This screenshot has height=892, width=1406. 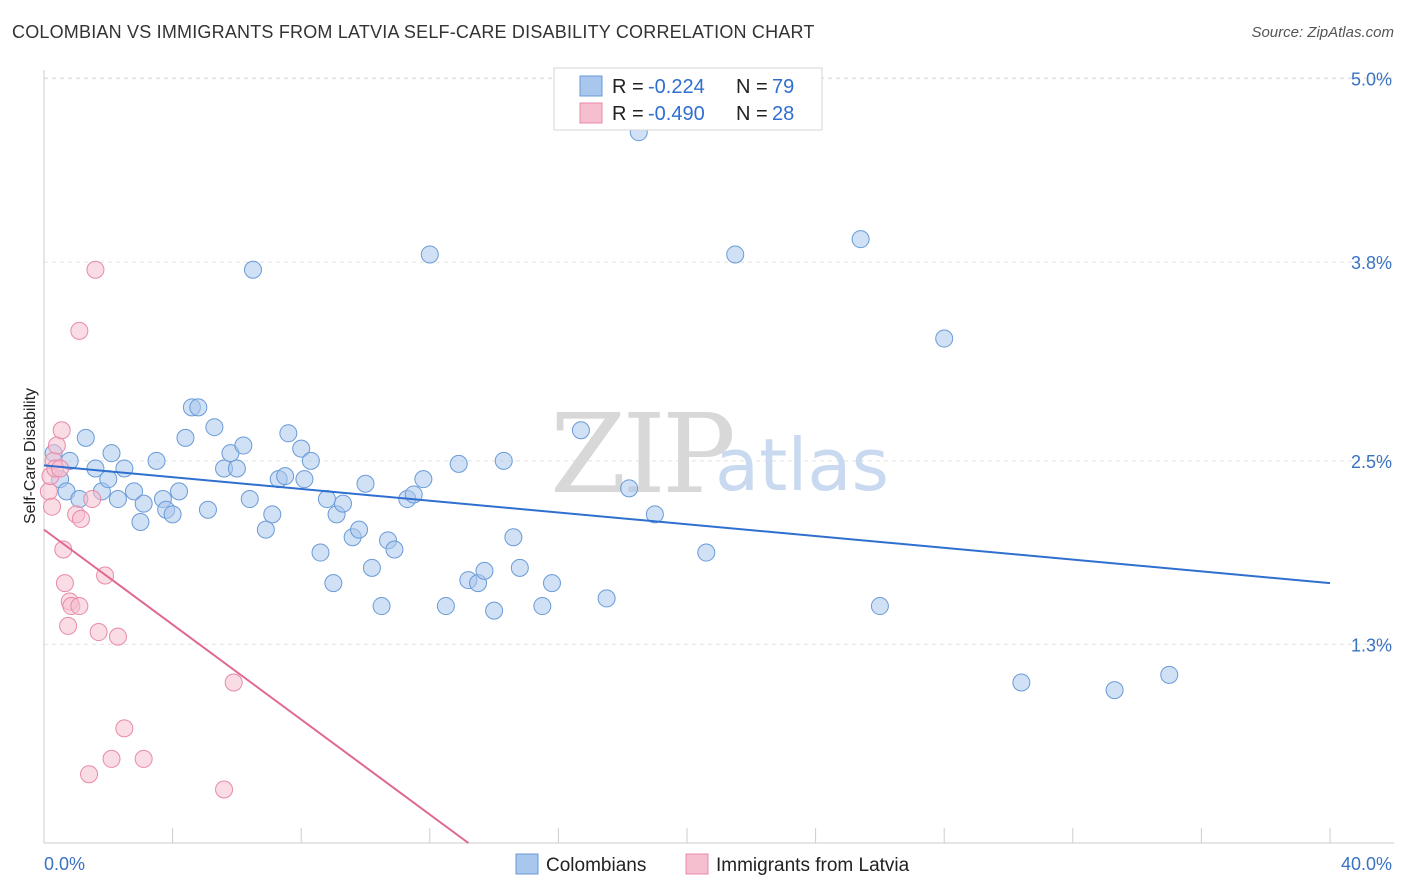 I want to click on legend-swatch-latvia, so click(x=591, y=113).